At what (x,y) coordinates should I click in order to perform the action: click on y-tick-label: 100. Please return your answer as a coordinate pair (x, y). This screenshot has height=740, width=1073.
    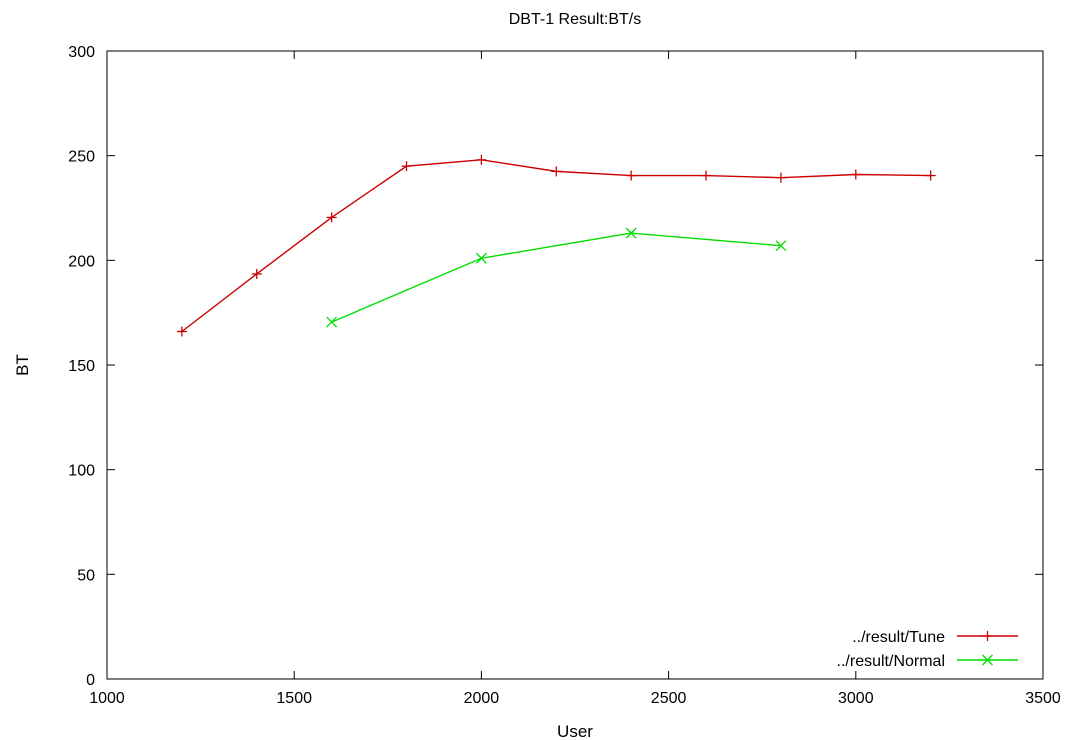
    Looking at the image, I should click on (81, 471).